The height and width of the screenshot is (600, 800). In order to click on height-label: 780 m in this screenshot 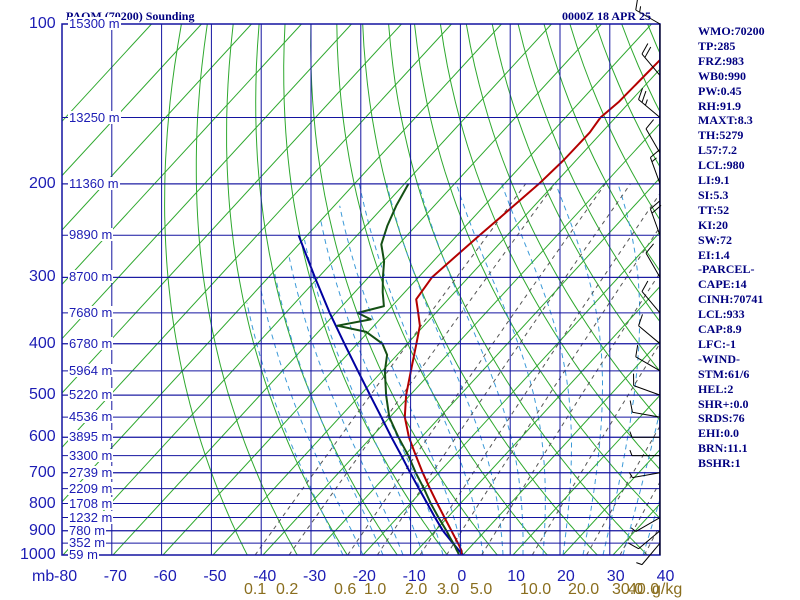, I will do `click(87, 530)`.